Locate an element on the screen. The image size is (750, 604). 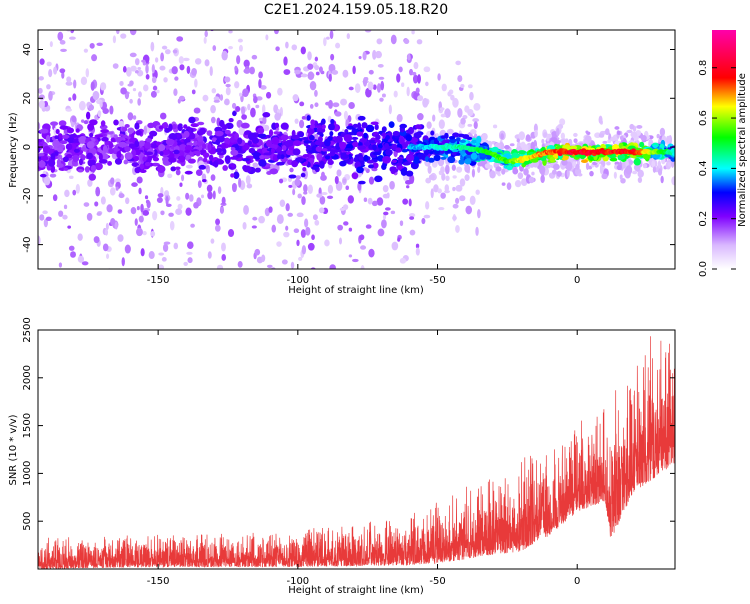
y-tick-label: 40 is located at coordinates (27, 49).